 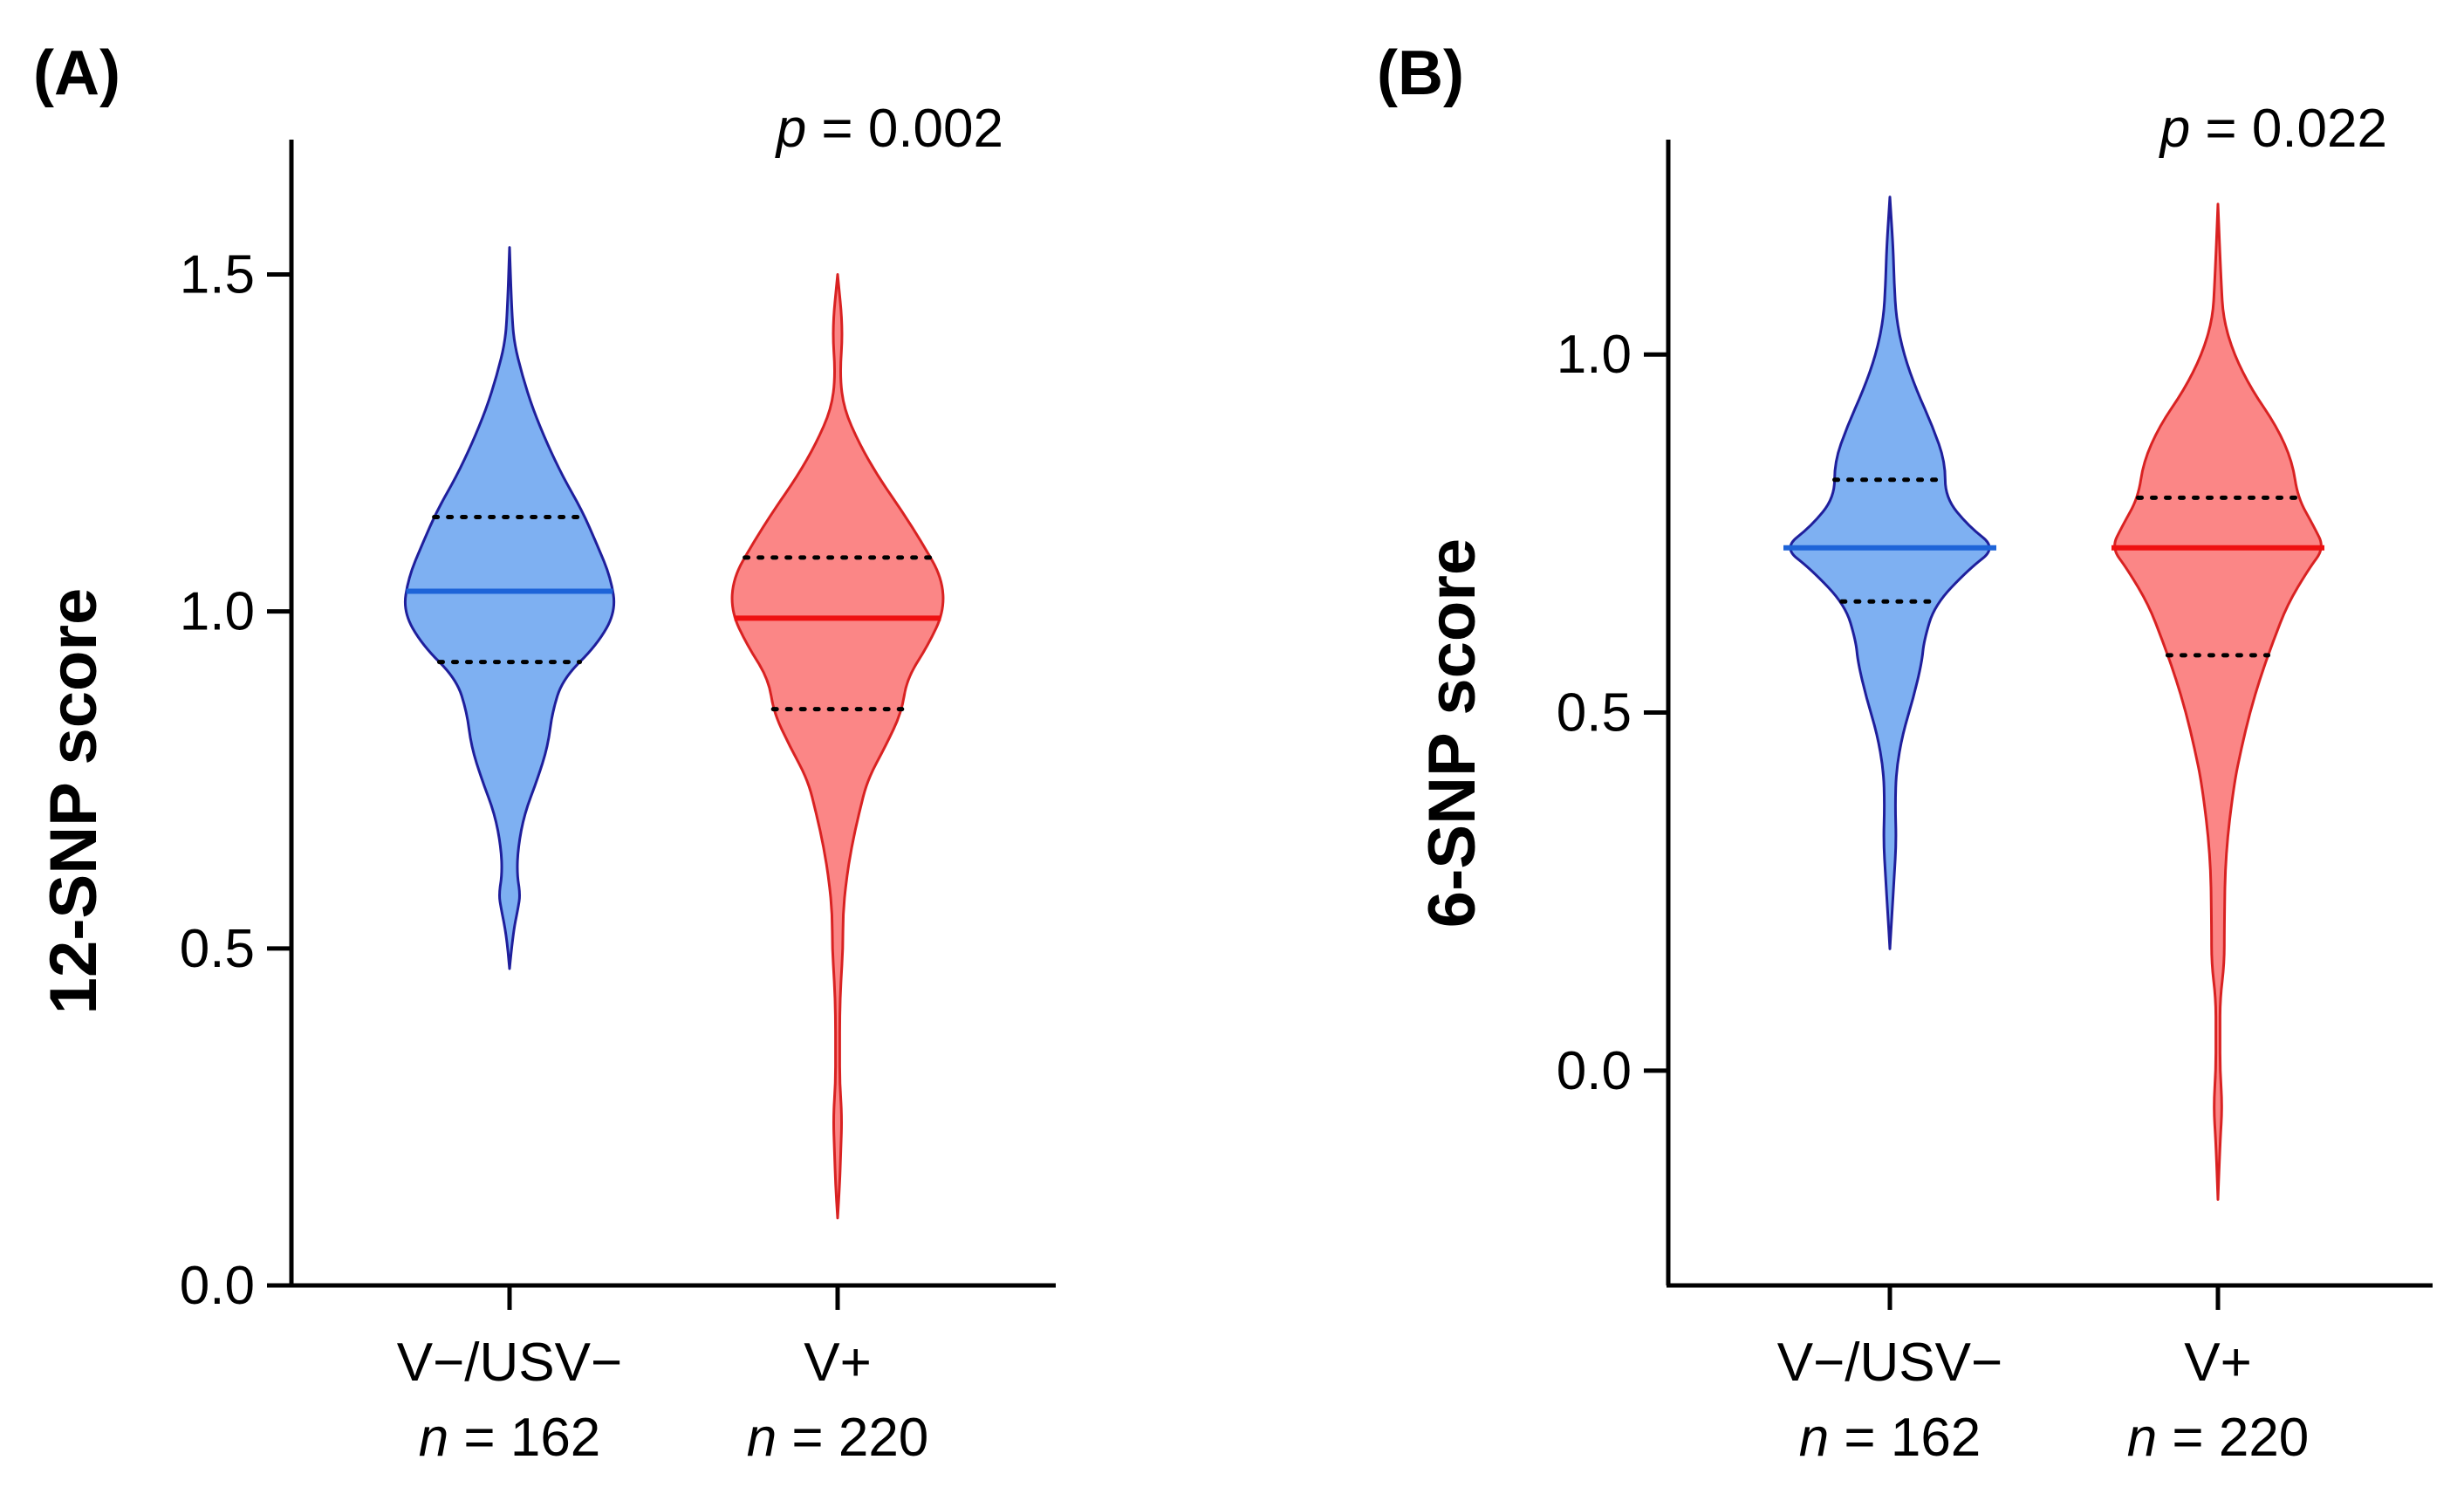 What do you see at coordinates (1452, 733) in the screenshot?
I see `panel-b-y-axis-label: 6-SNP score` at bounding box center [1452, 733].